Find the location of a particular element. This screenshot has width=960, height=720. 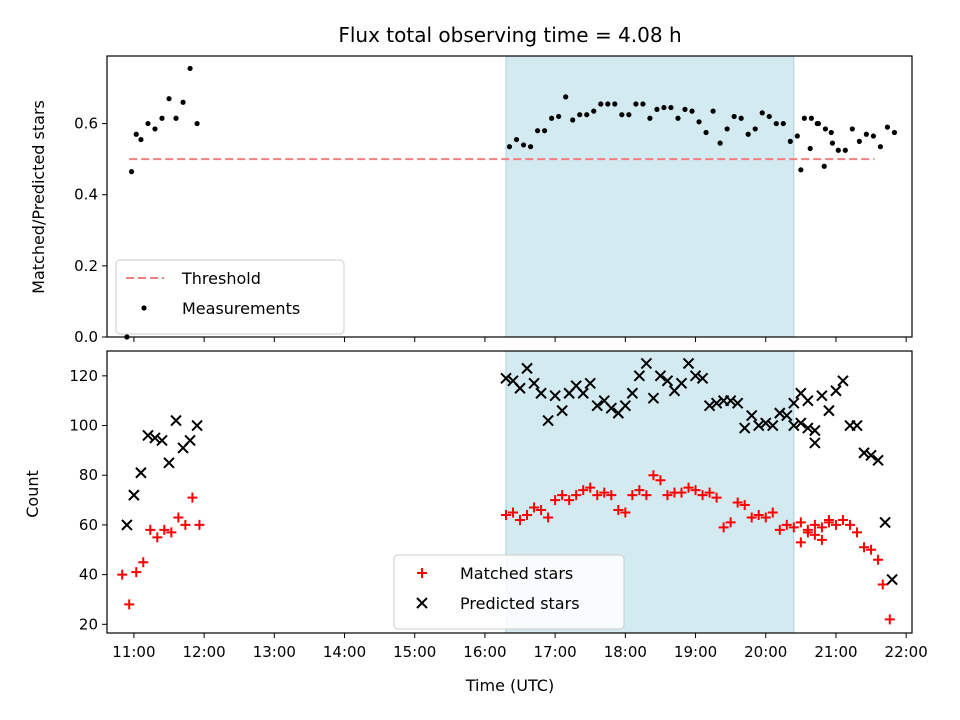

y-tick-label: 80 is located at coordinates (88, 475).